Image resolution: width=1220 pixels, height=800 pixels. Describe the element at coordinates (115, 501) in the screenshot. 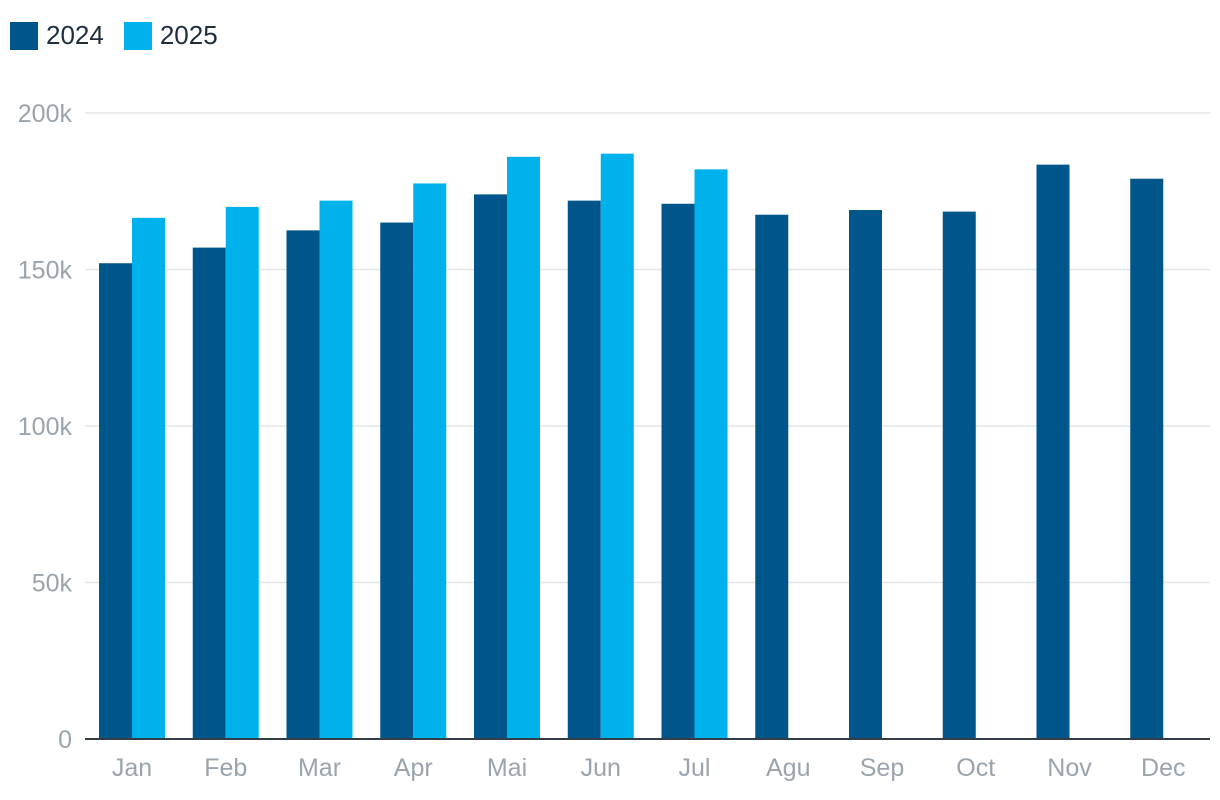

I see `bar-2024-jan` at that location.